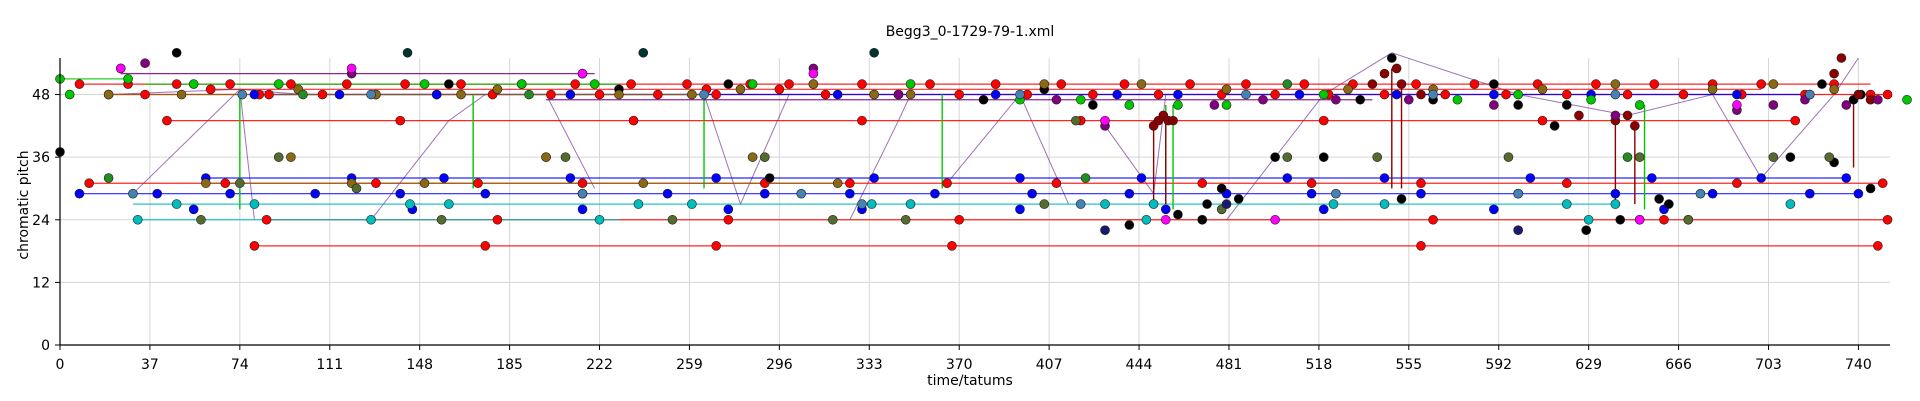 This screenshot has height=401, width=1920. I want to click on x-tick-label: 148, so click(419, 365).